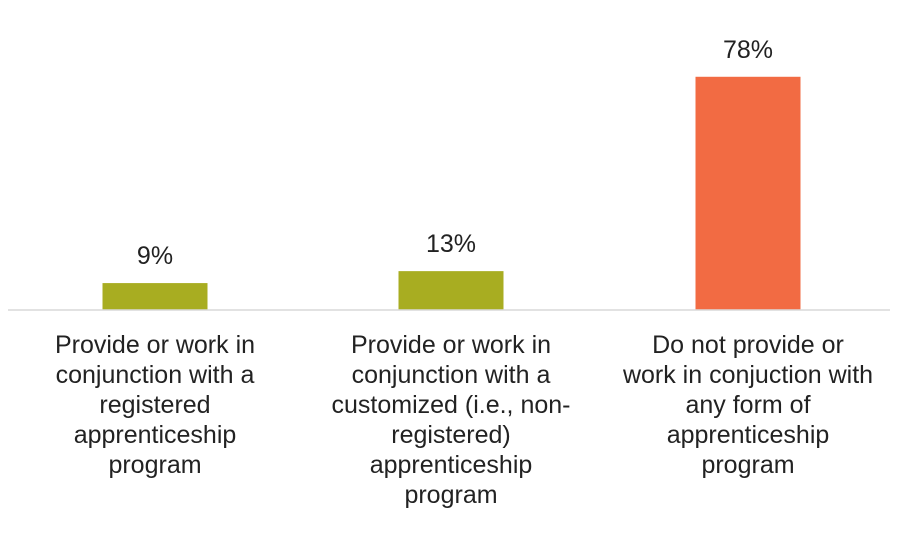  Describe the element at coordinates (155, 345) in the screenshot. I see `category-label-1-line-1: Provide or work in` at that location.